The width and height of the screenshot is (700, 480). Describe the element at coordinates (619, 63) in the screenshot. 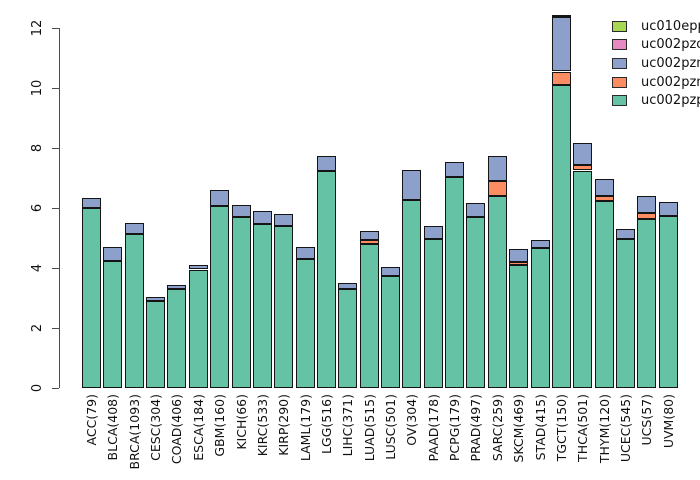

I see `legend-swatch-uc002pzn` at that location.